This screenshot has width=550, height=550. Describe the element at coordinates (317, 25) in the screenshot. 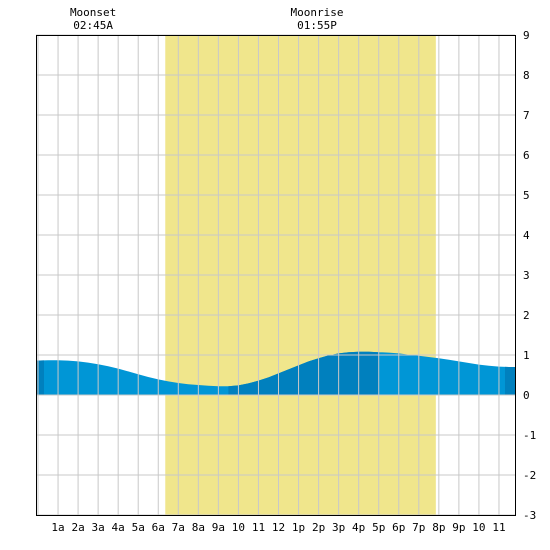

I see `moon-event-time: 01:55P` at that location.